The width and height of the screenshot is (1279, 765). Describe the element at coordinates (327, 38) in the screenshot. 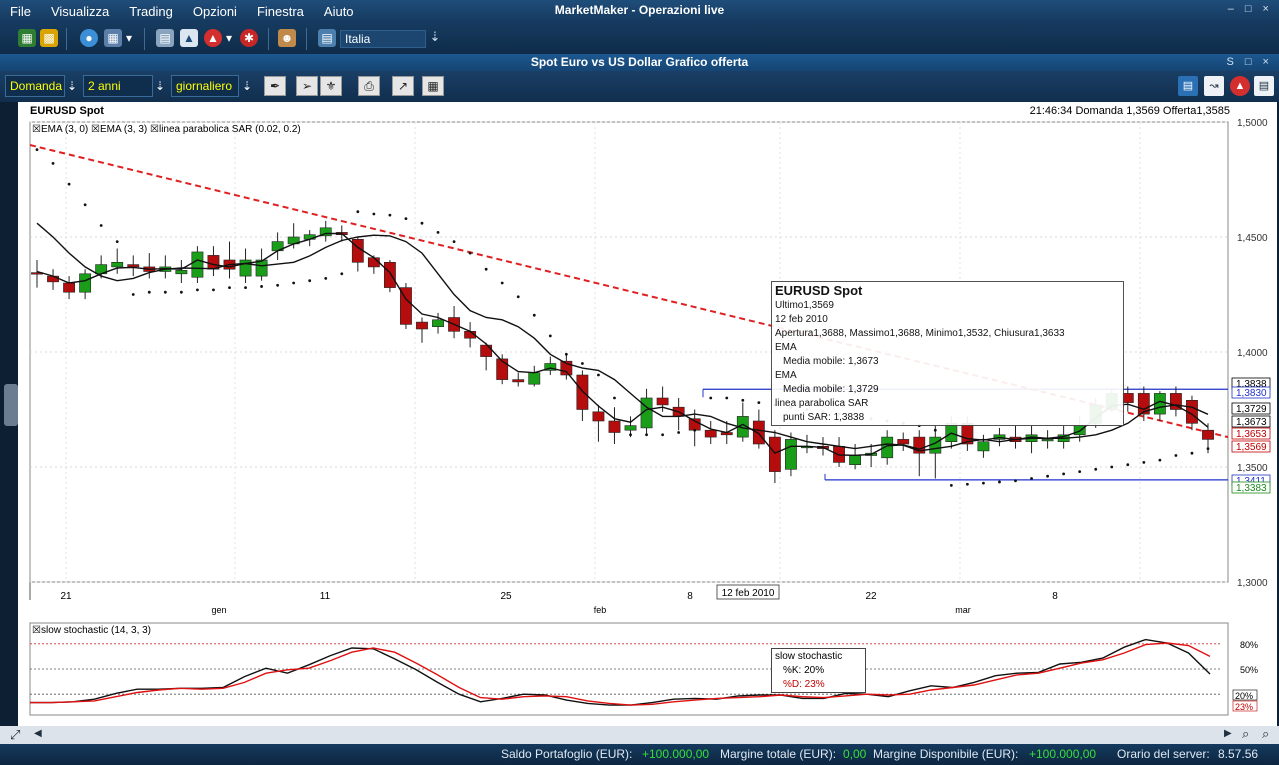

I see `language-icon: ▤` at that location.